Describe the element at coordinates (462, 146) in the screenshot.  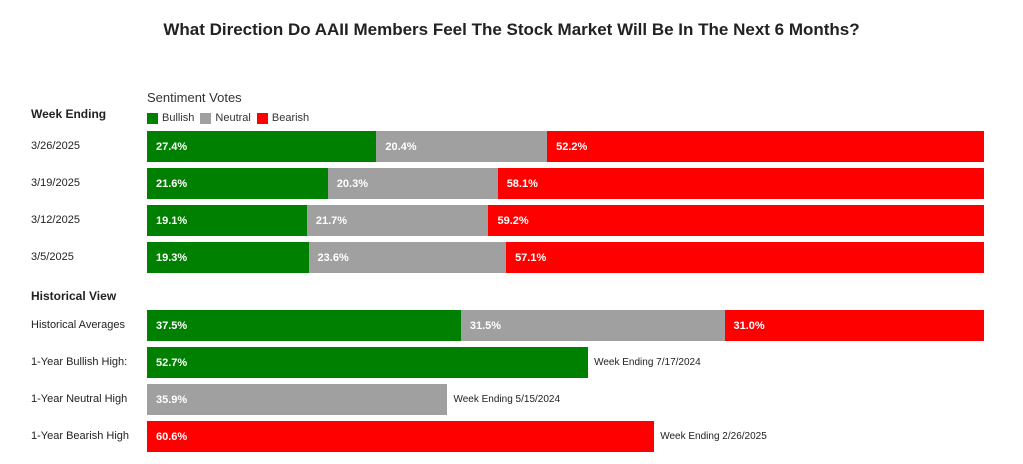
I see `week-row-1-neutral-bar: 20.4%` at that location.